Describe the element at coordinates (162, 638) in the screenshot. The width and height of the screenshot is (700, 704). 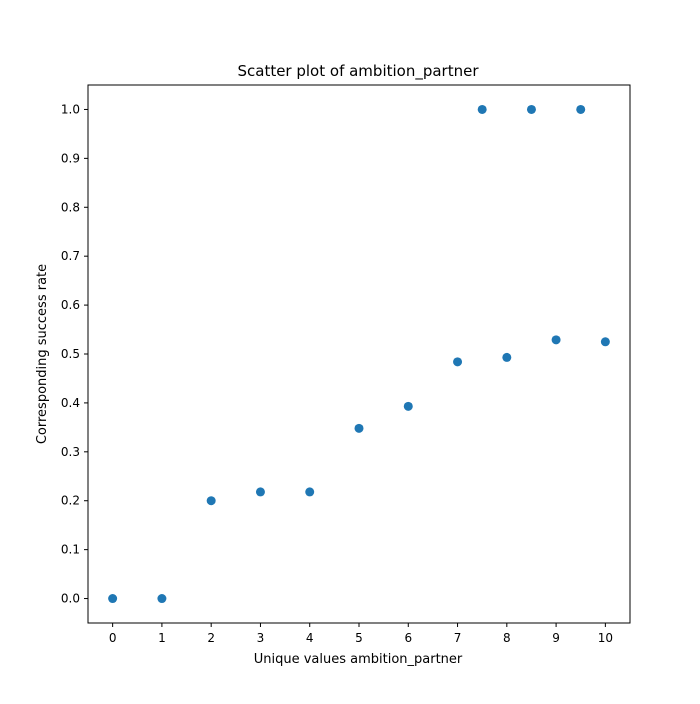
I see `x-tick-label: 1` at that location.